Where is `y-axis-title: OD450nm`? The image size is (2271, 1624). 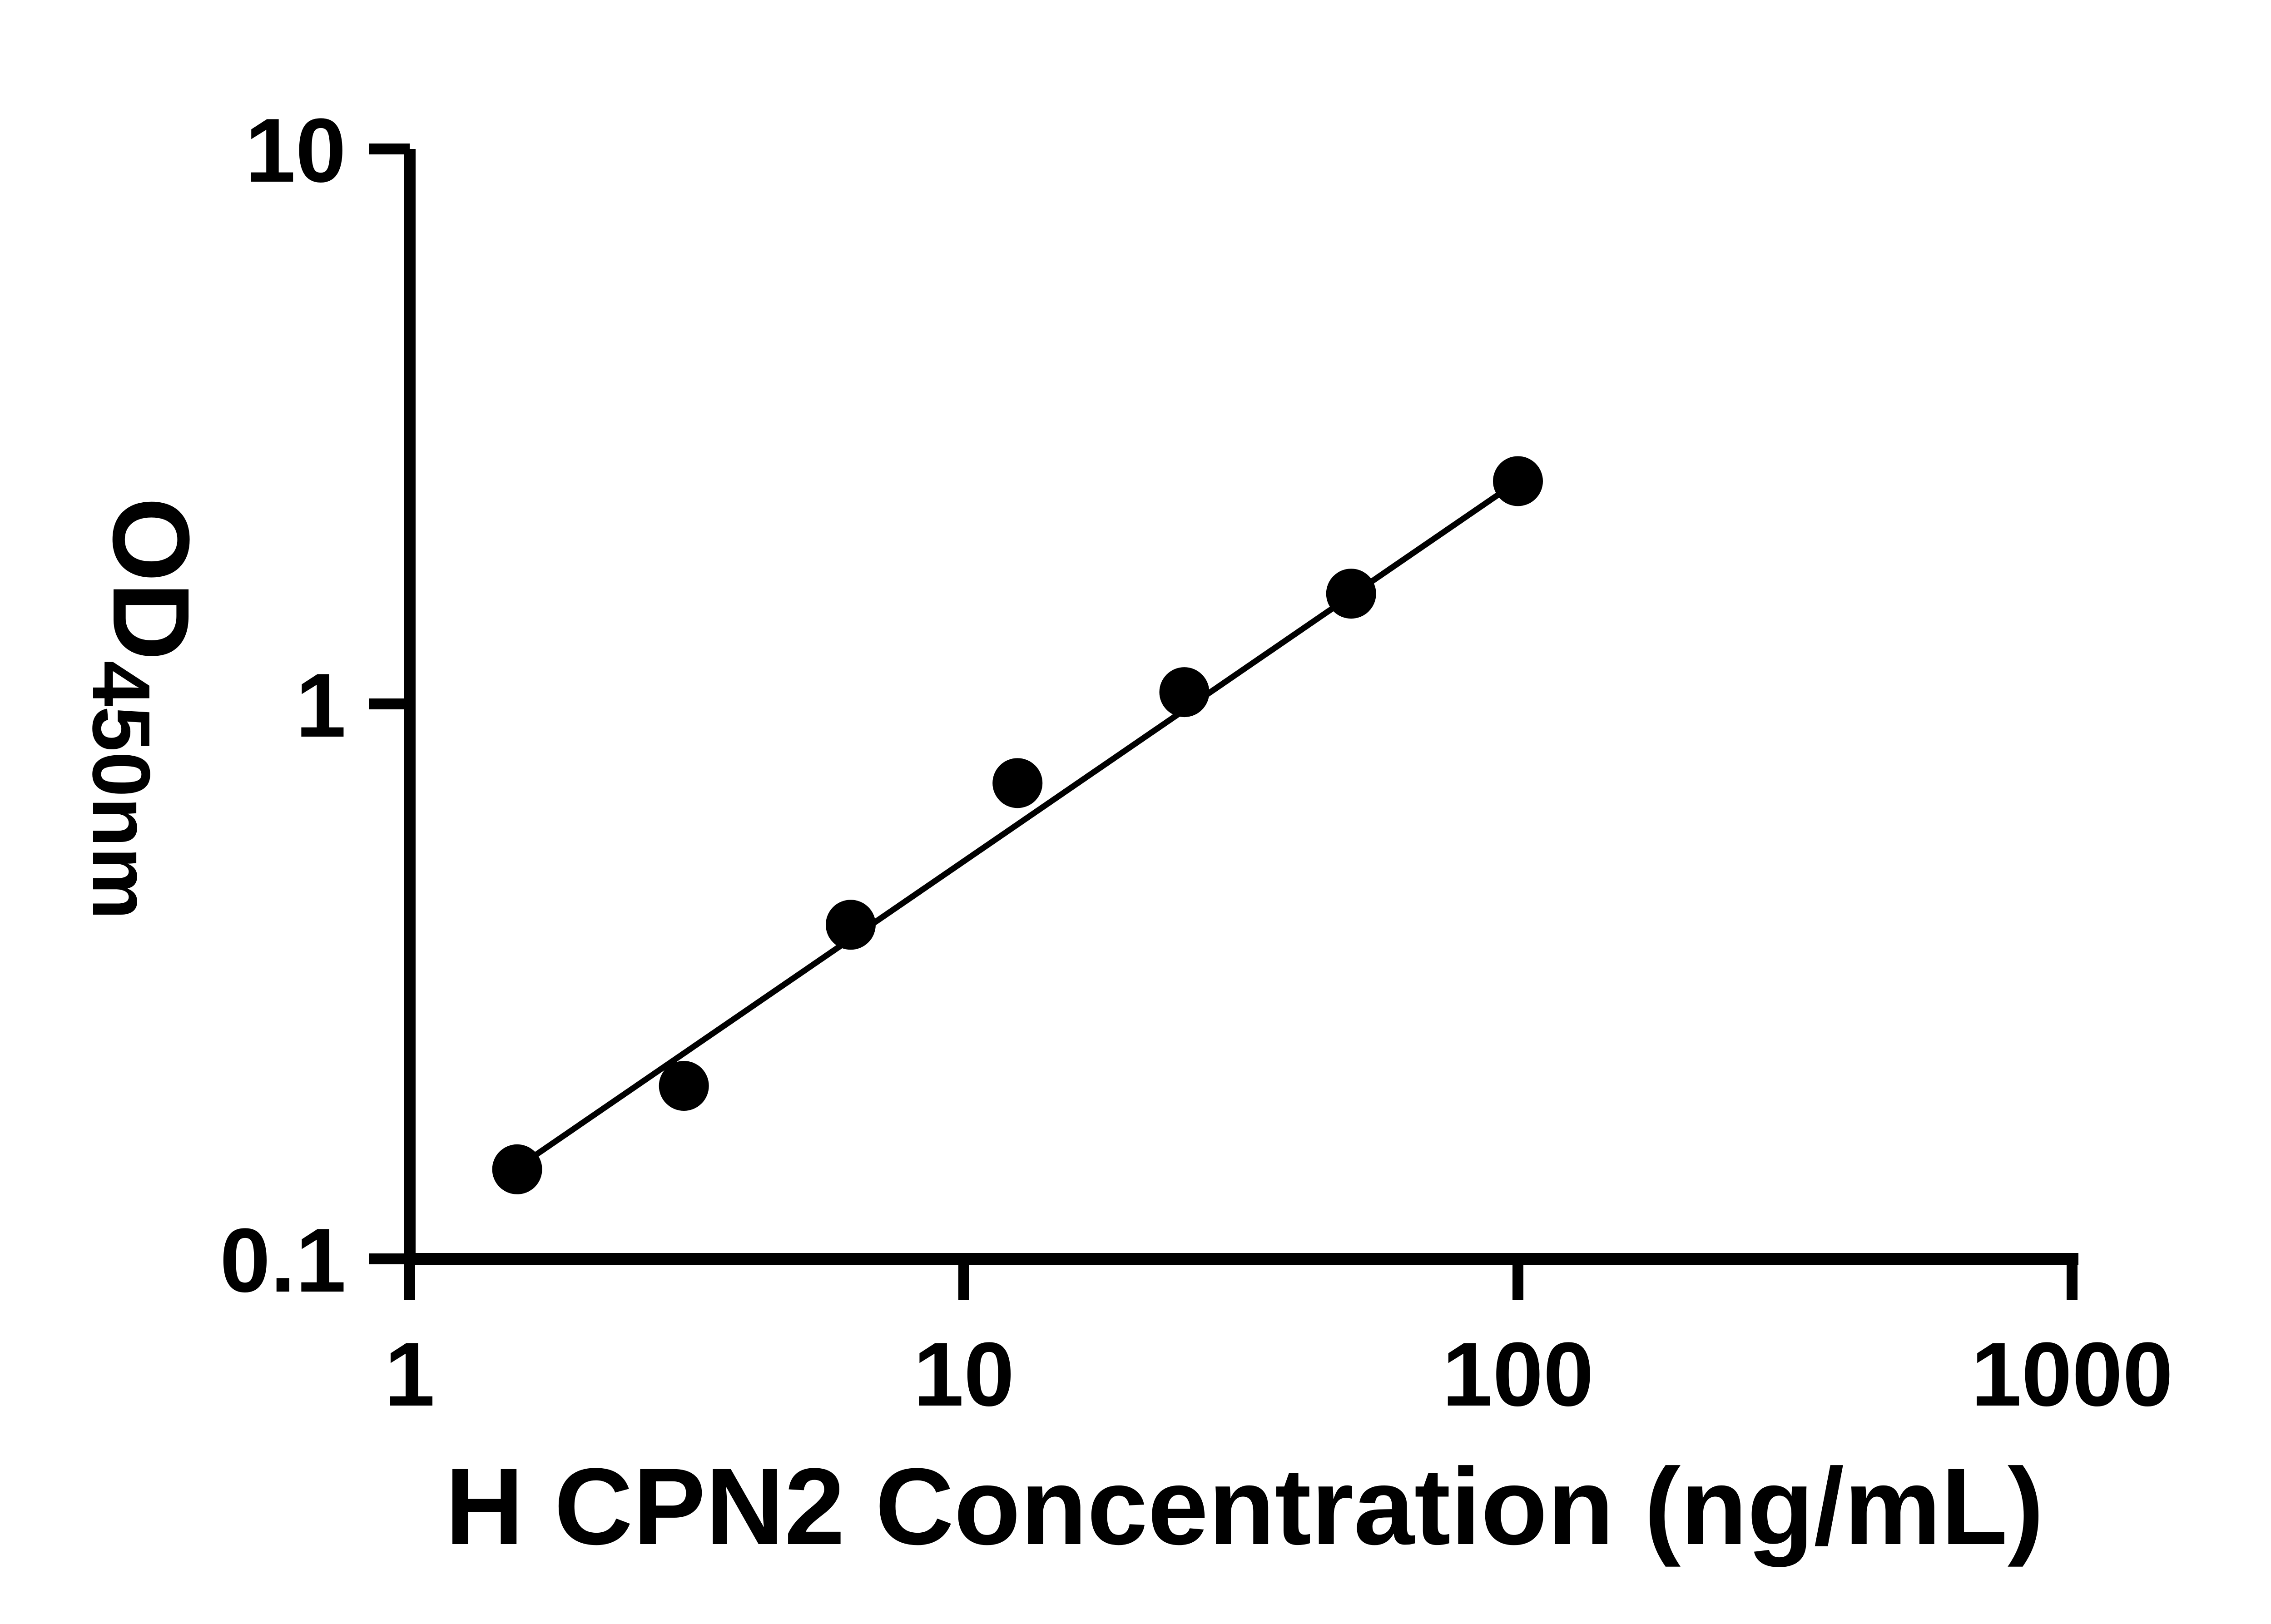
y-axis-title: OD450nm is located at coordinates (143, 708).